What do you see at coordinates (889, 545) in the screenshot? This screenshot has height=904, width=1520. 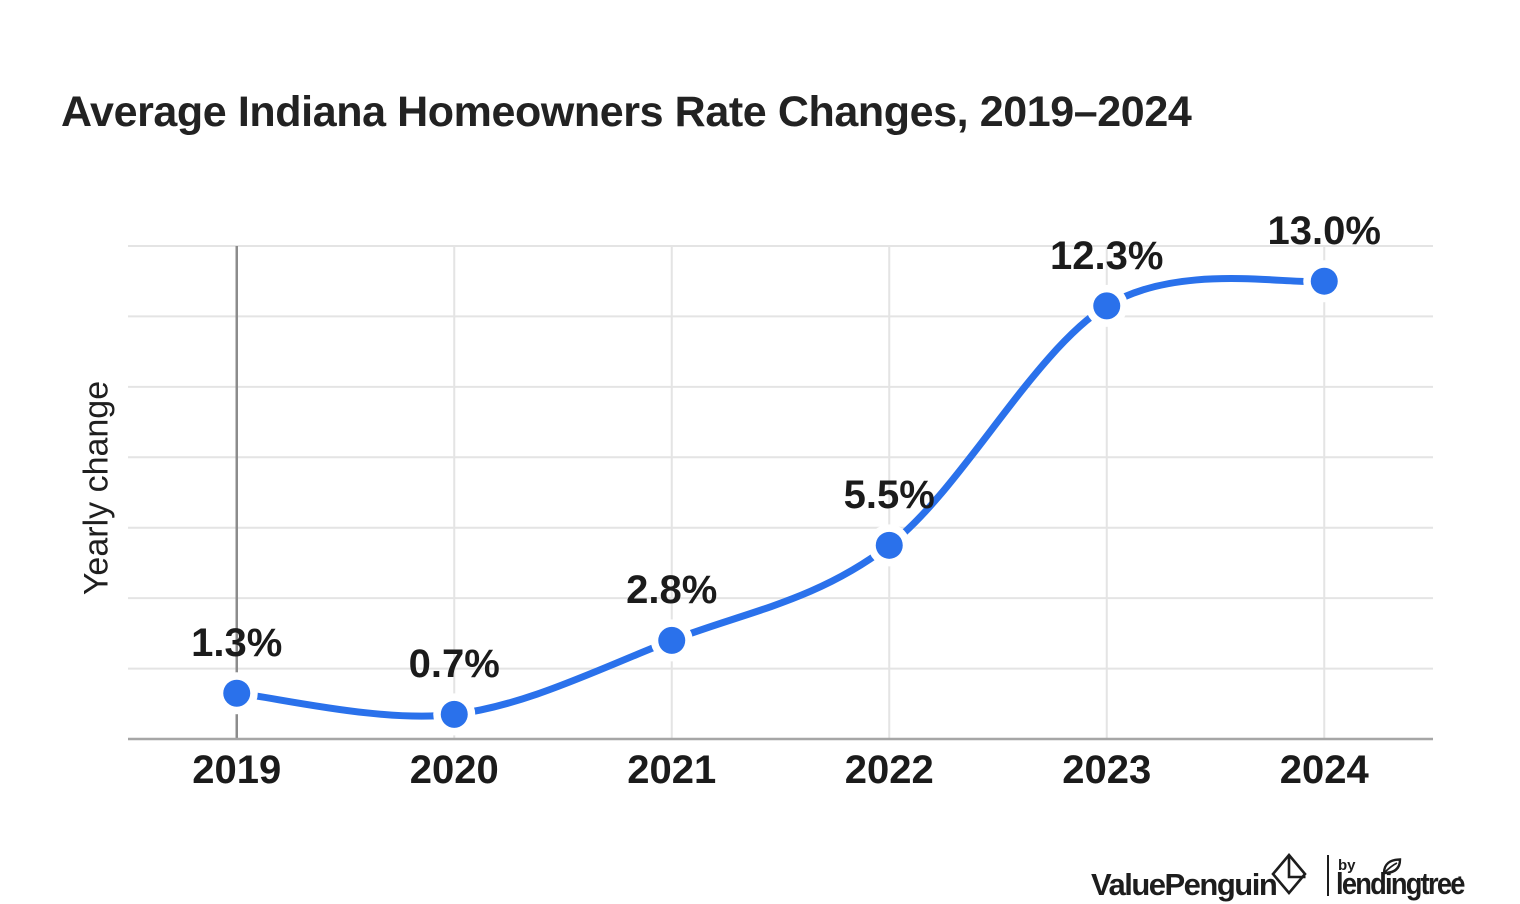 I see `data-point-2022` at bounding box center [889, 545].